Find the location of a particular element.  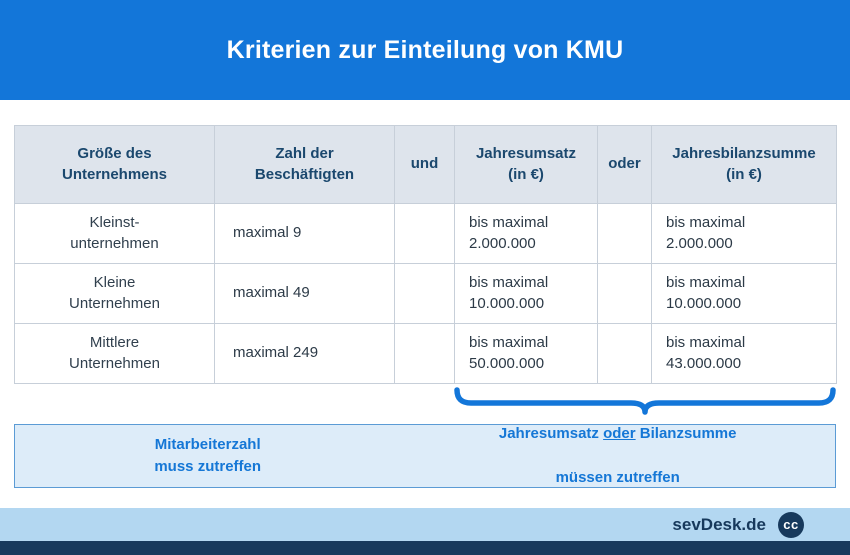

bottom-strip is located at coordinates (425, 548).